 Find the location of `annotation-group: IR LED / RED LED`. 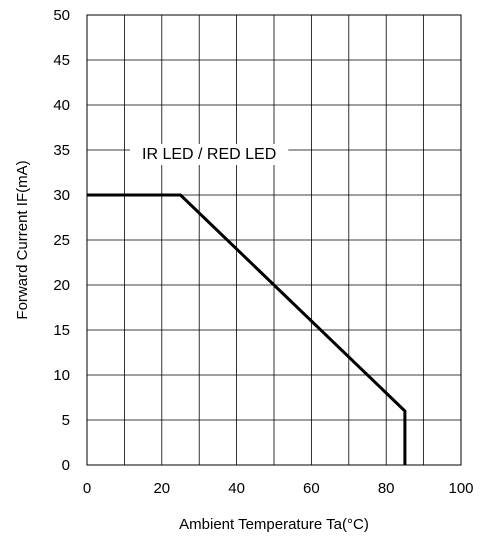

annotation-group: IR LED / RED LED is located at coordinates (209, 154).